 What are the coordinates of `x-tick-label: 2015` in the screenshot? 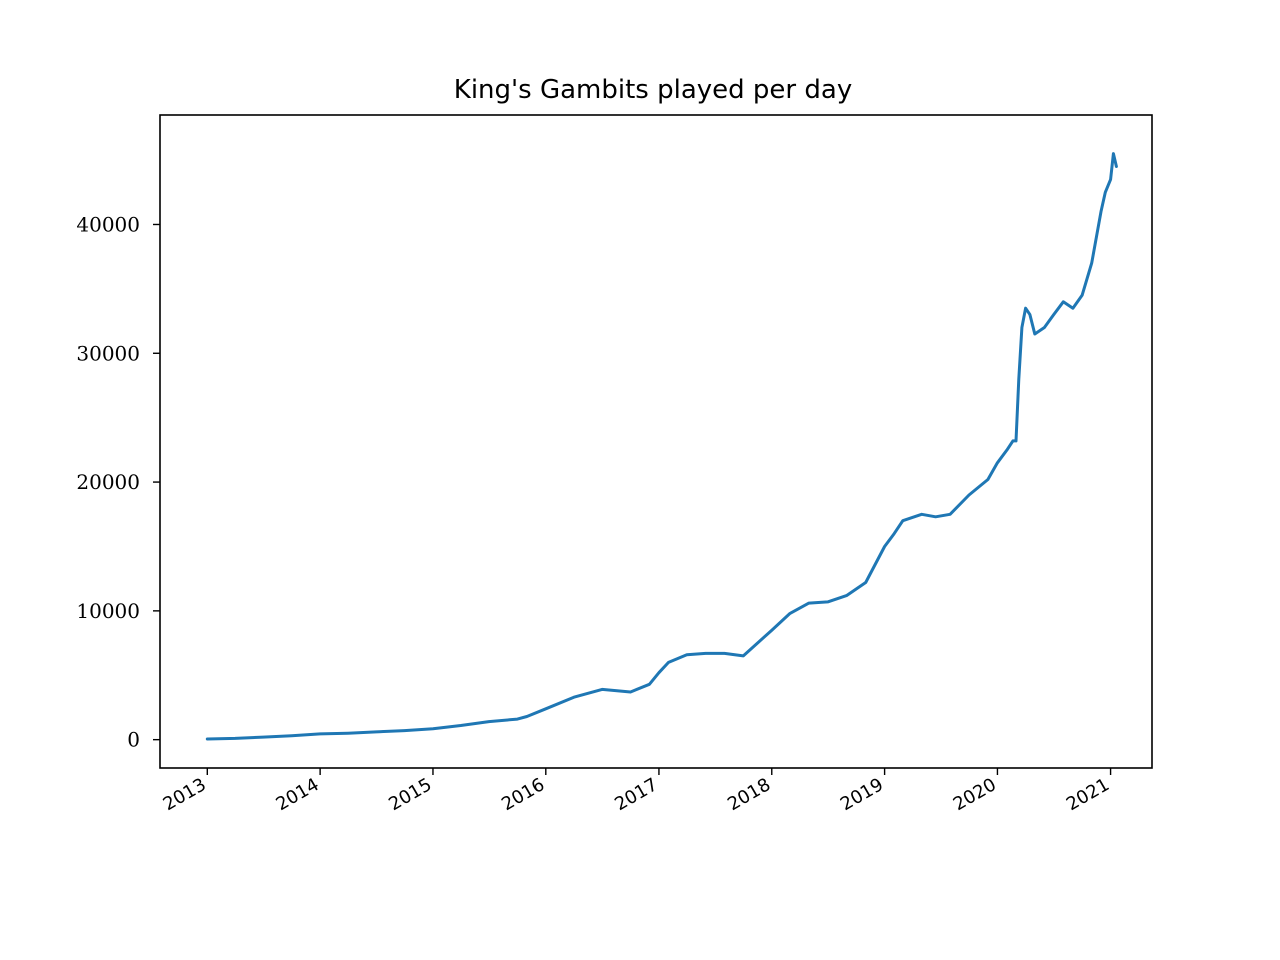 It's located at (410, 794).